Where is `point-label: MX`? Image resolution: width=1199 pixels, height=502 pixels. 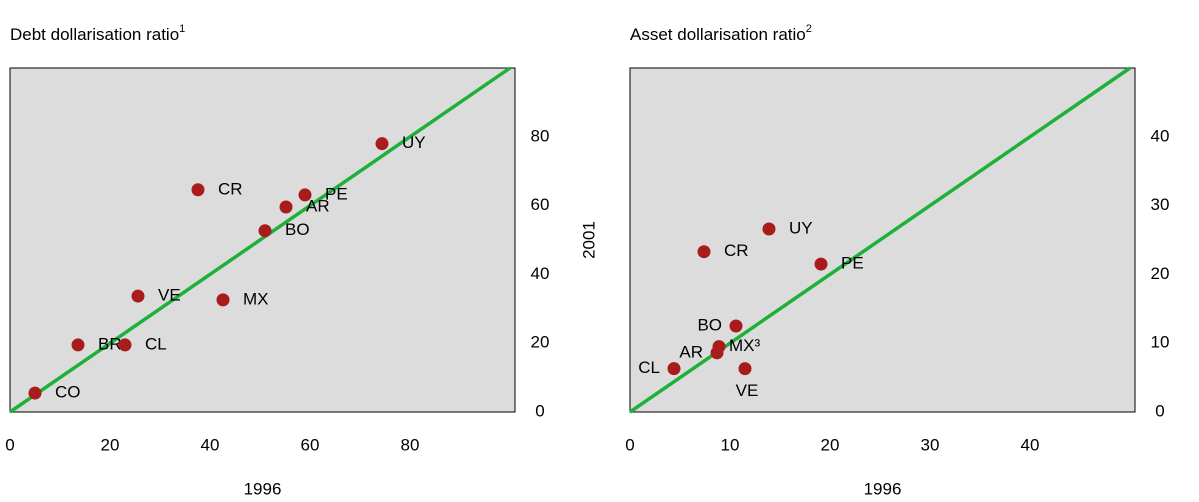 point-label: MX is located at coordinates (256, 298).